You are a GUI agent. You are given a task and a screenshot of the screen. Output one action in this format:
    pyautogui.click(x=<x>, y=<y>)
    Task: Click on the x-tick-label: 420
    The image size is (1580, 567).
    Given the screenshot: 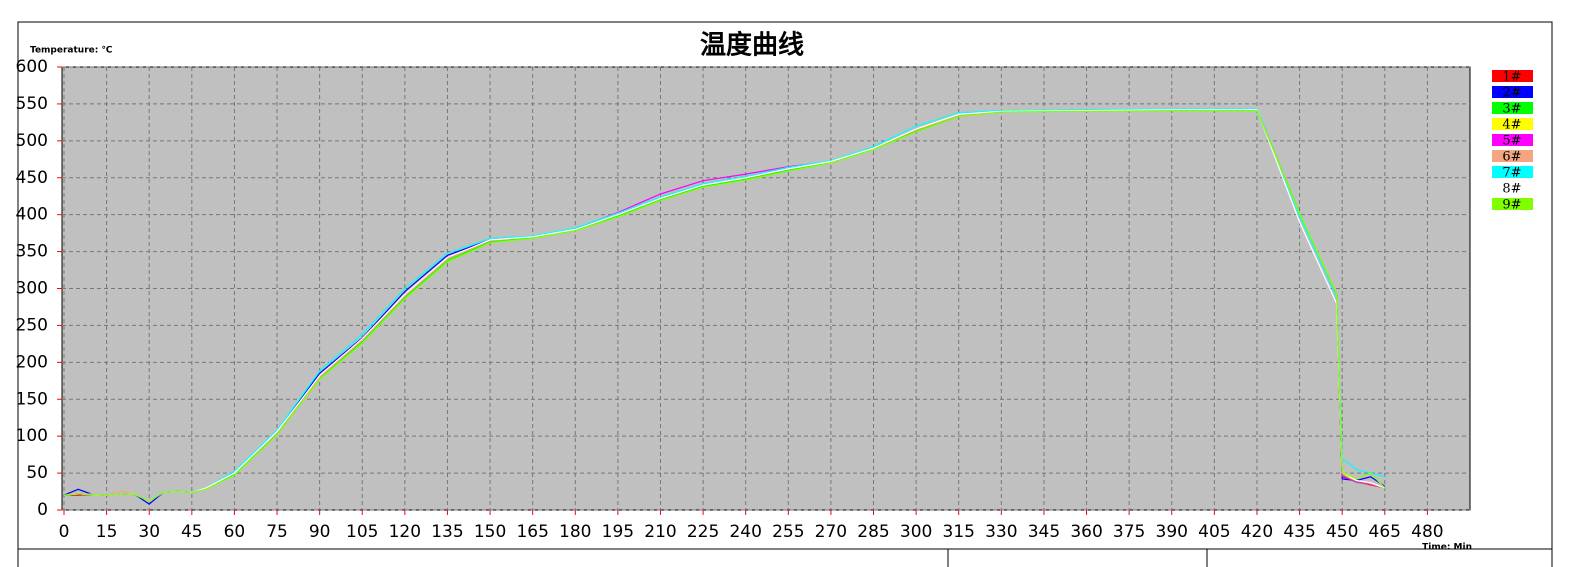 What is the action you would take?
    pyautogui.click(x=1257, y=532)
    